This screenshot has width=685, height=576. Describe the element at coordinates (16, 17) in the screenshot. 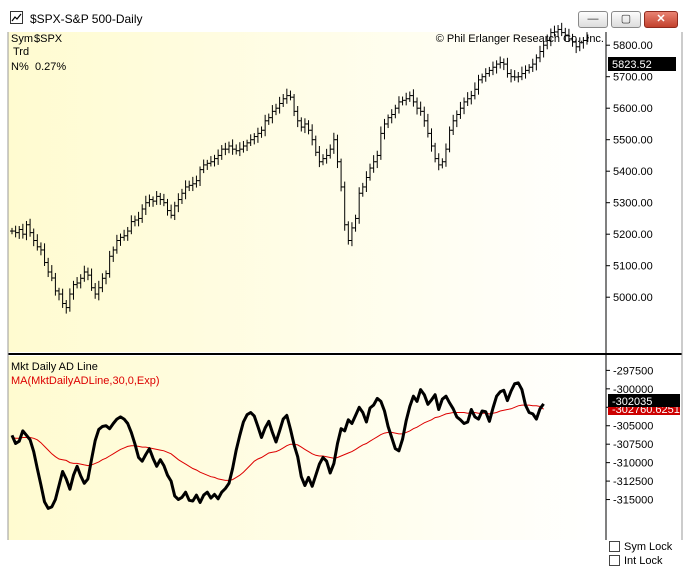

I see `chart-app-icon` at that location.